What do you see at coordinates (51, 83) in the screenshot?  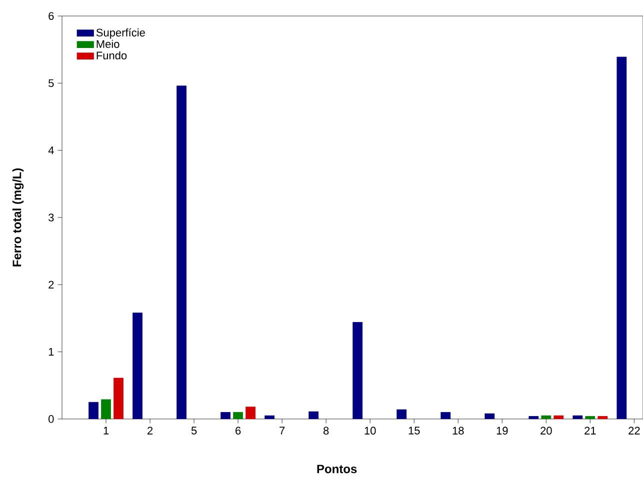 I see `y-tick-label: 5` at bounding box center [51, 83].